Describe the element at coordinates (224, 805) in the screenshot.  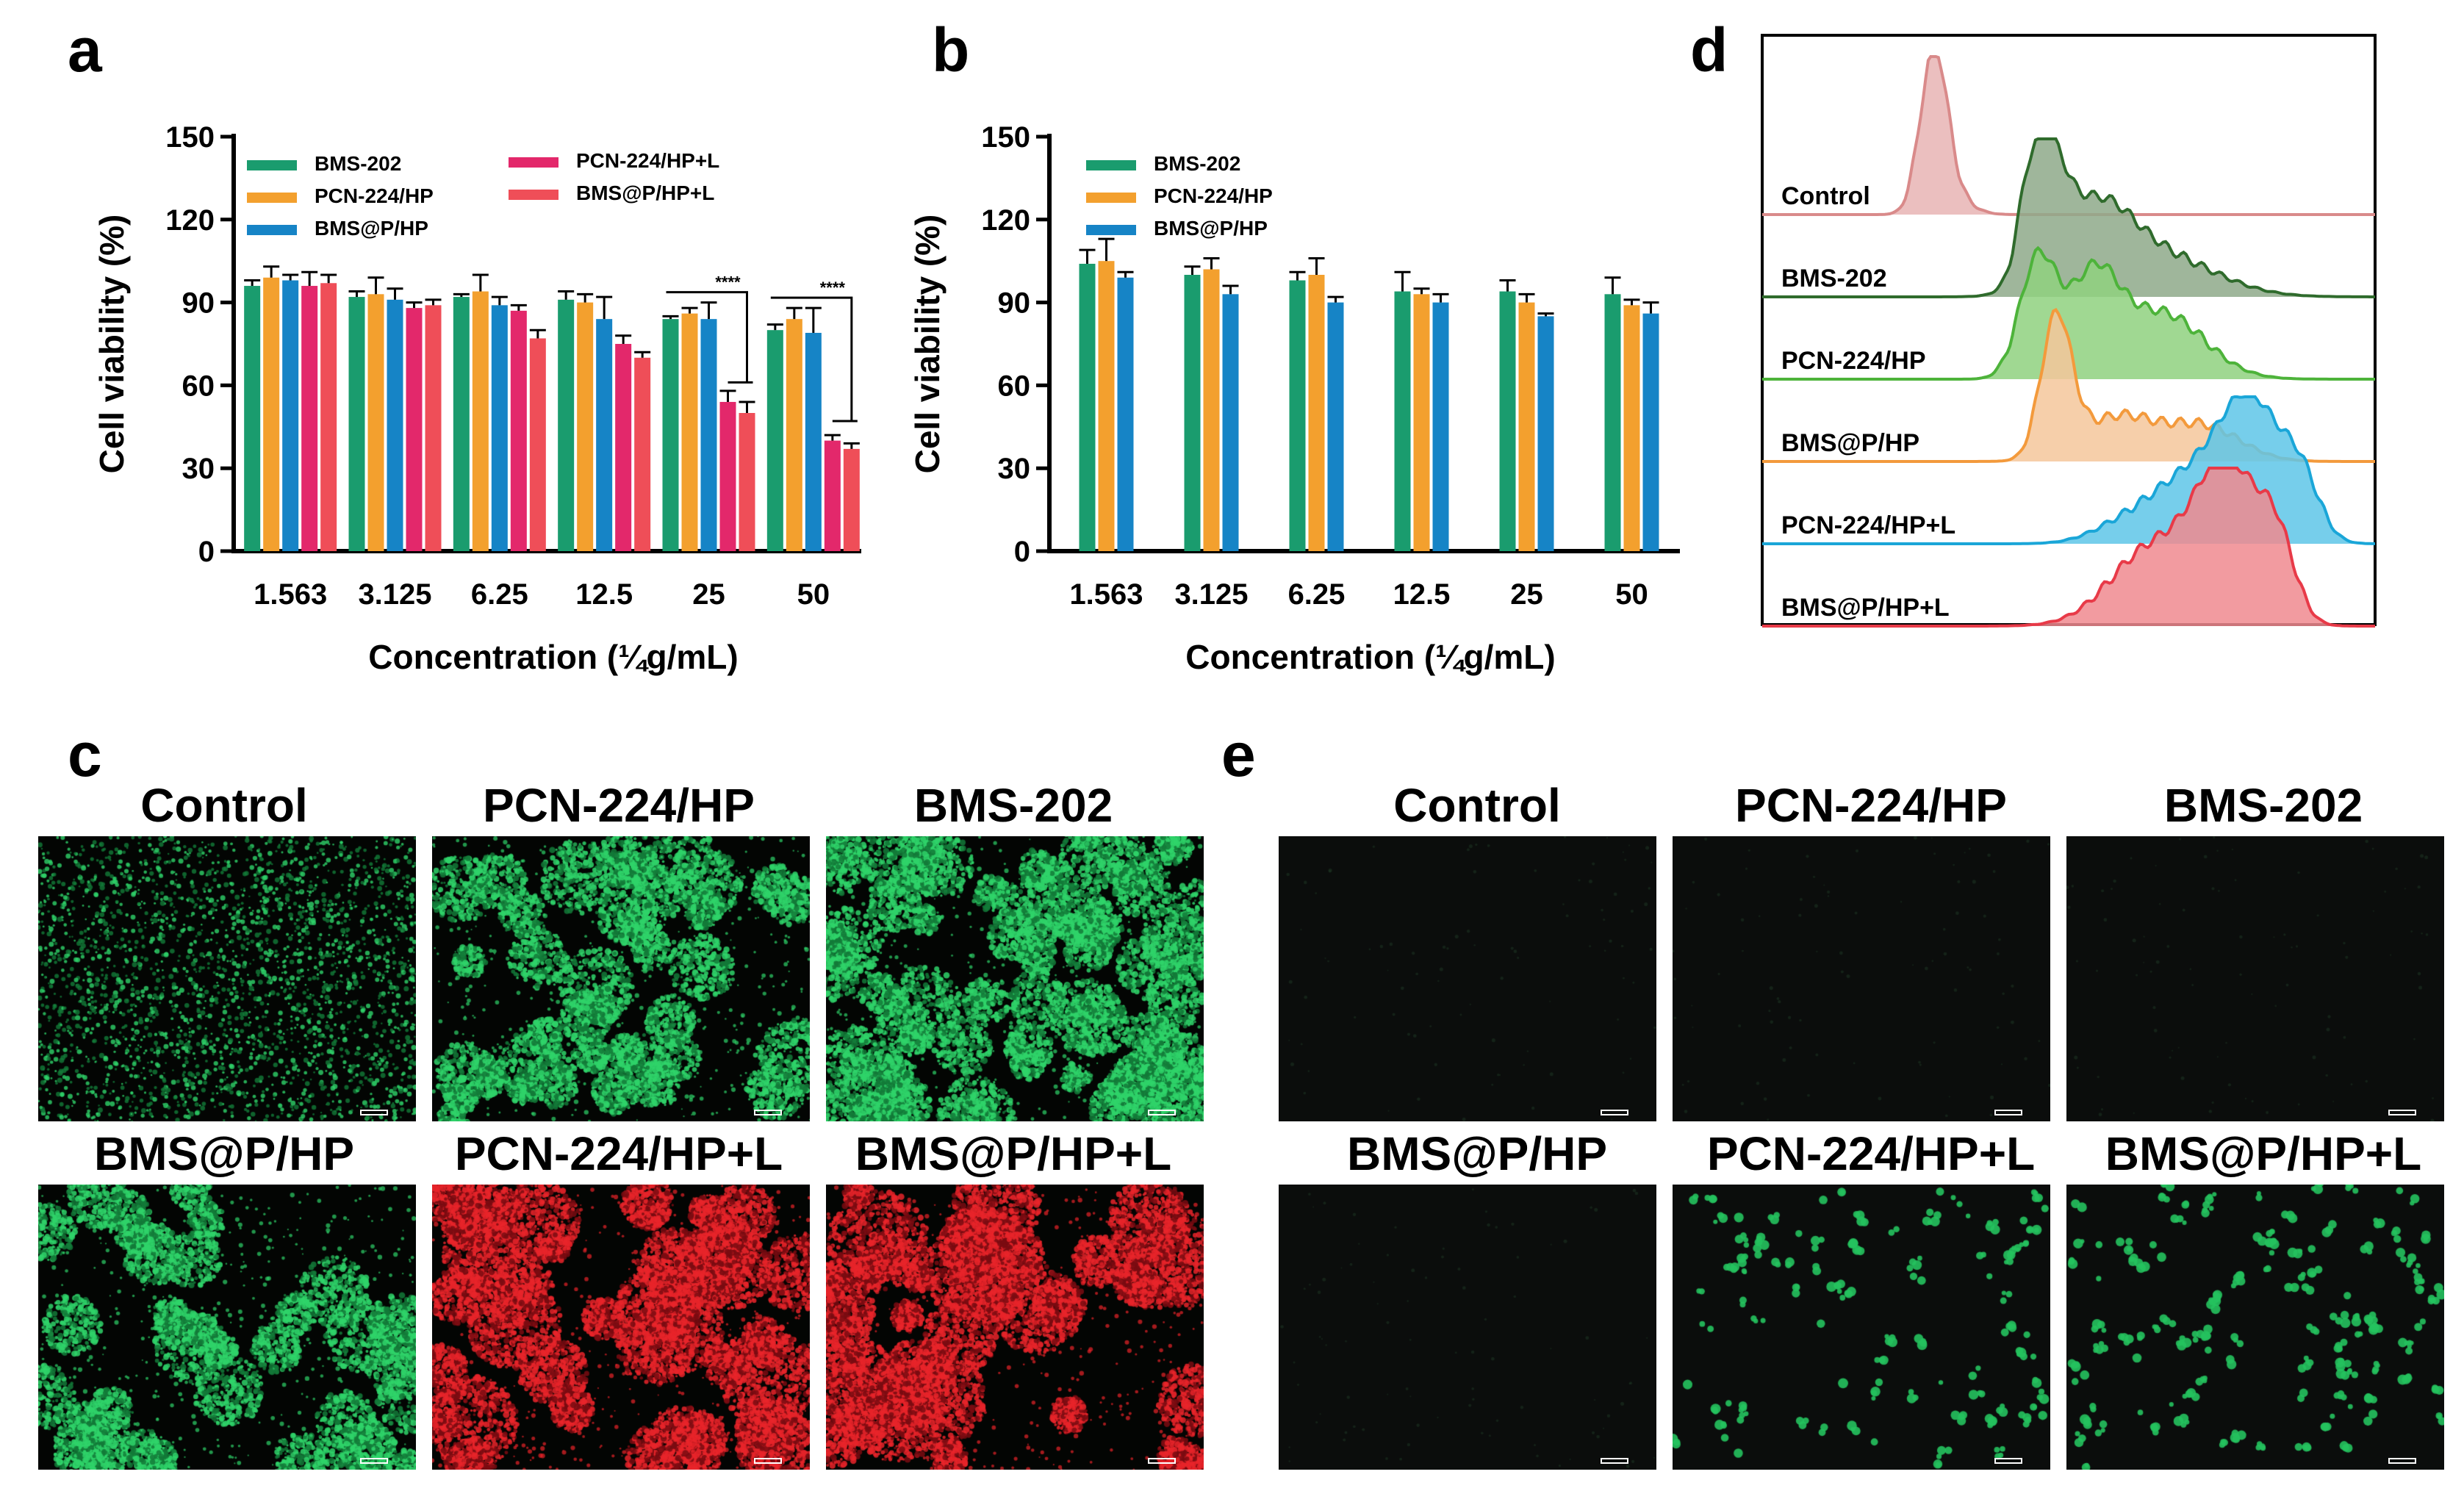
I see `panel-c-title-control: Control` at that location.